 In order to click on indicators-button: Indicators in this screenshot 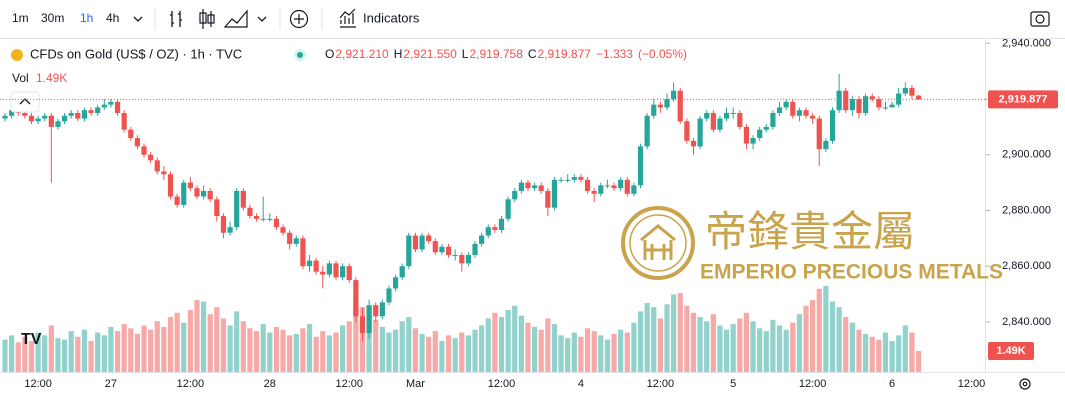, I will do `click(391, 17)`.